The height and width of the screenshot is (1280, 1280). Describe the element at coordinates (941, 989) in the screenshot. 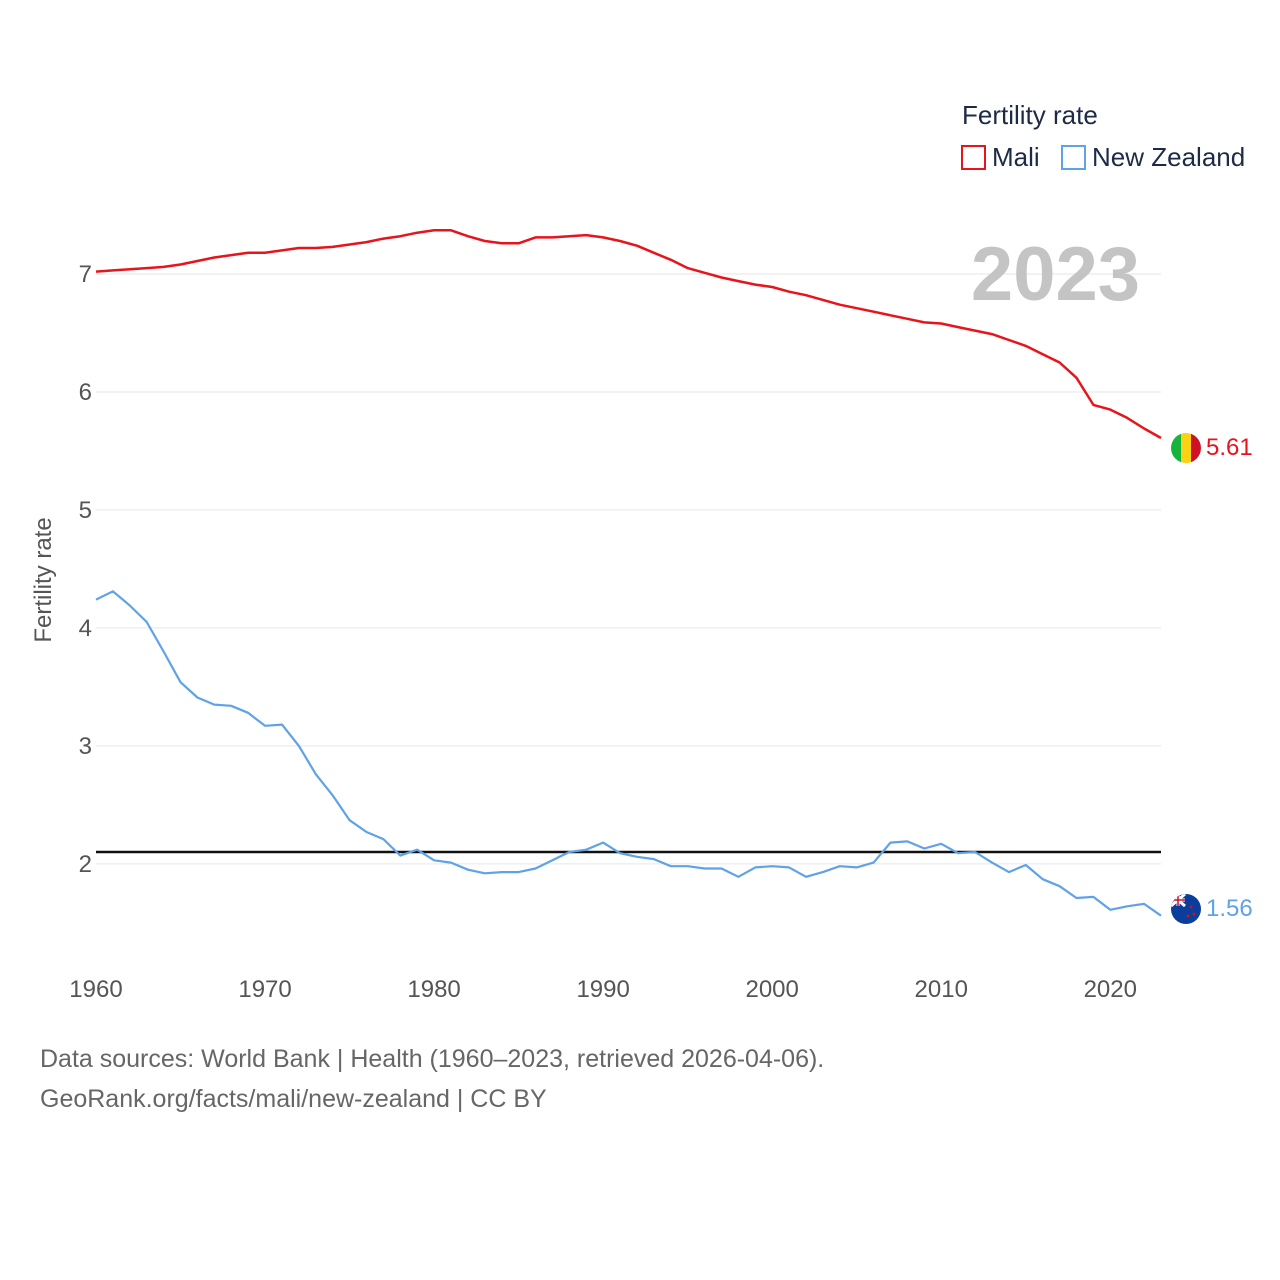

I see `x-tick-label: 2010` at that location.